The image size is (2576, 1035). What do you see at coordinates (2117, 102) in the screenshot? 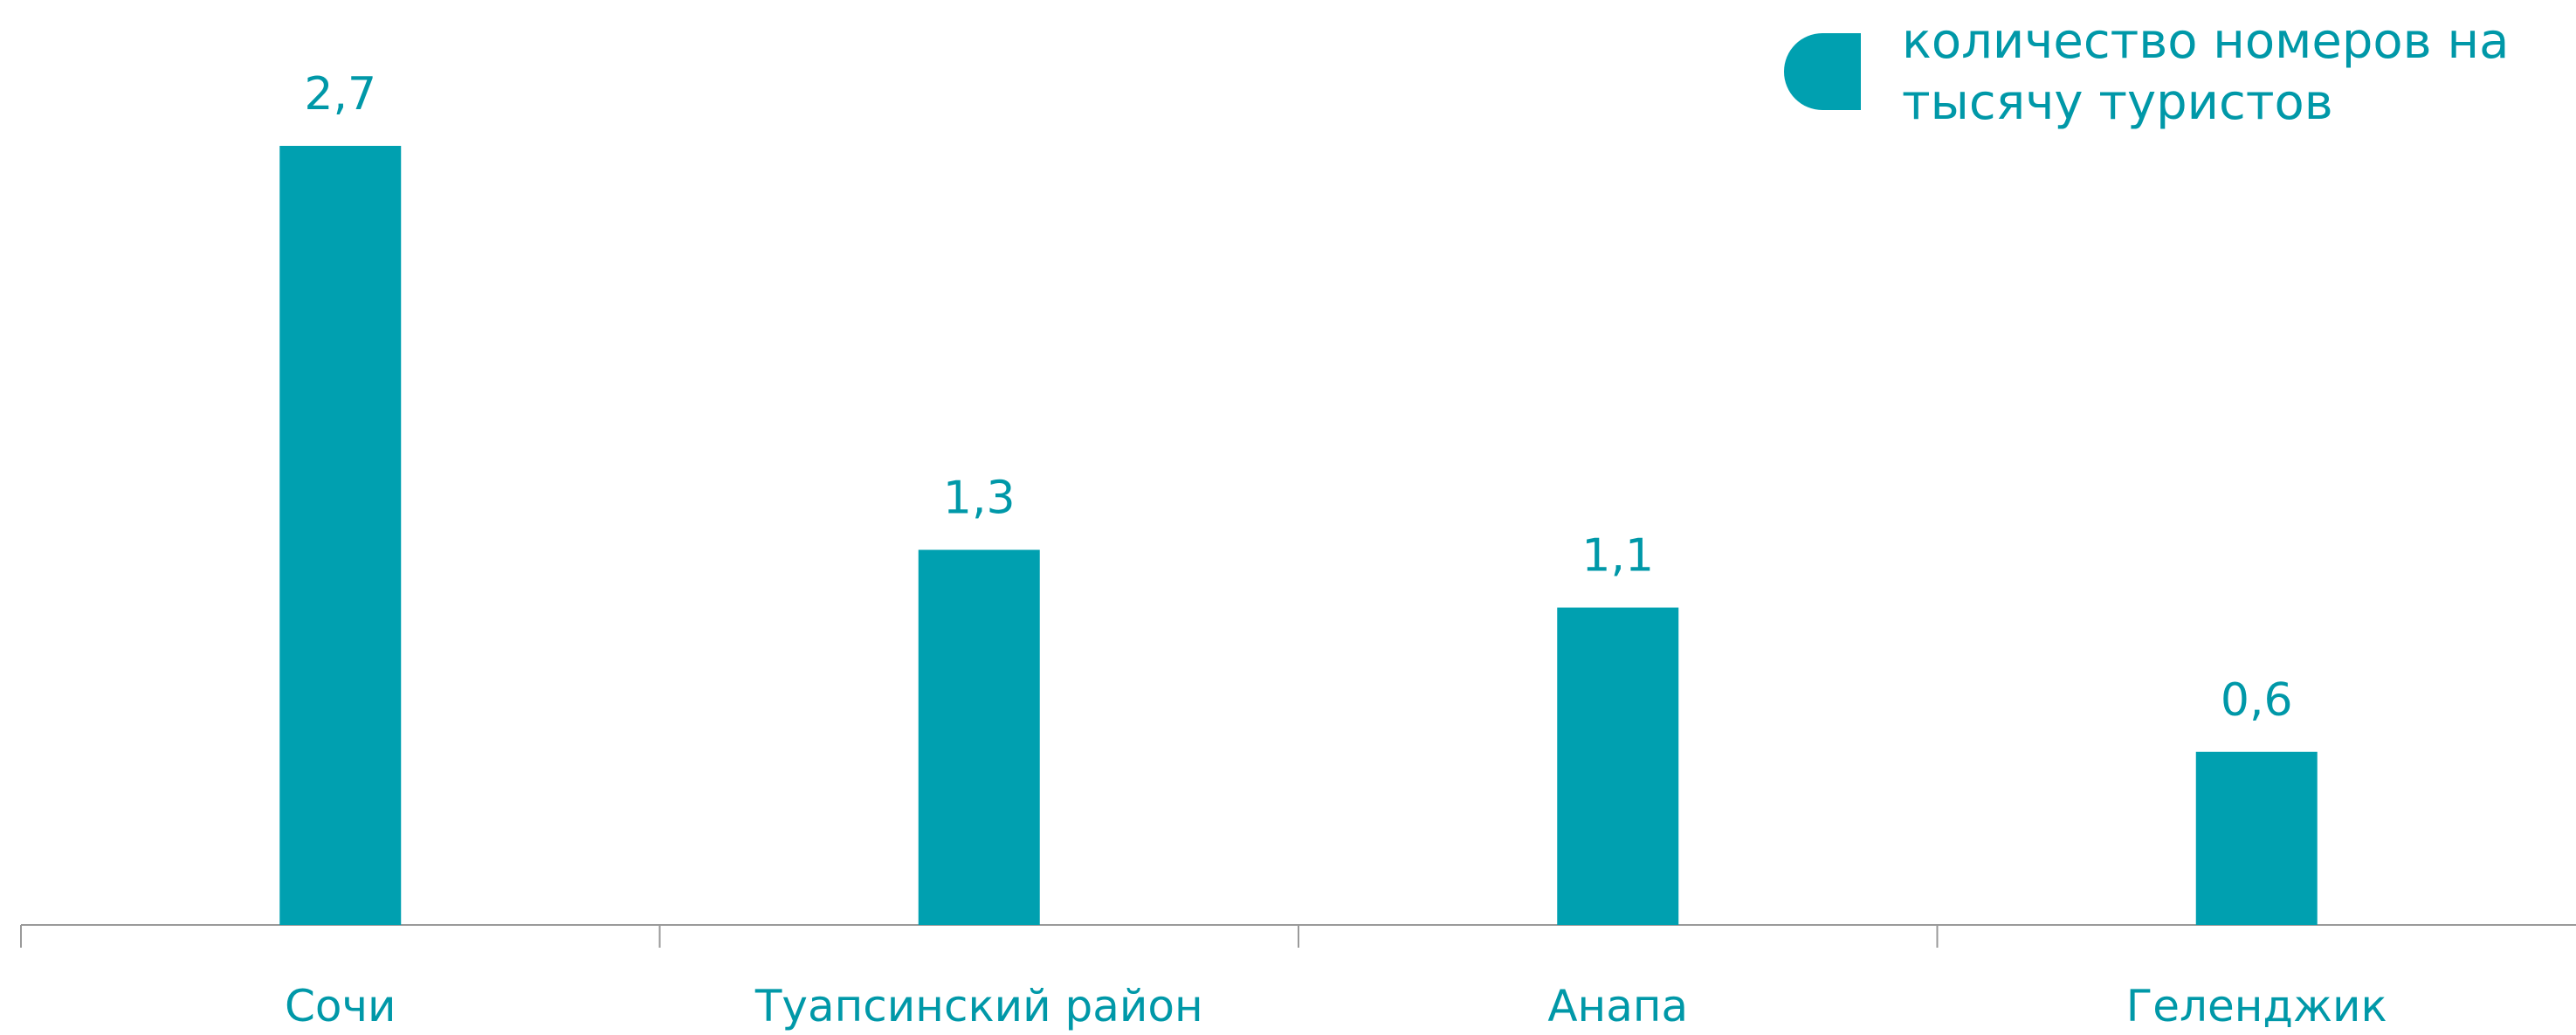
I see `legend-line: тысячу туристов` at bounding box center [2117, 102].